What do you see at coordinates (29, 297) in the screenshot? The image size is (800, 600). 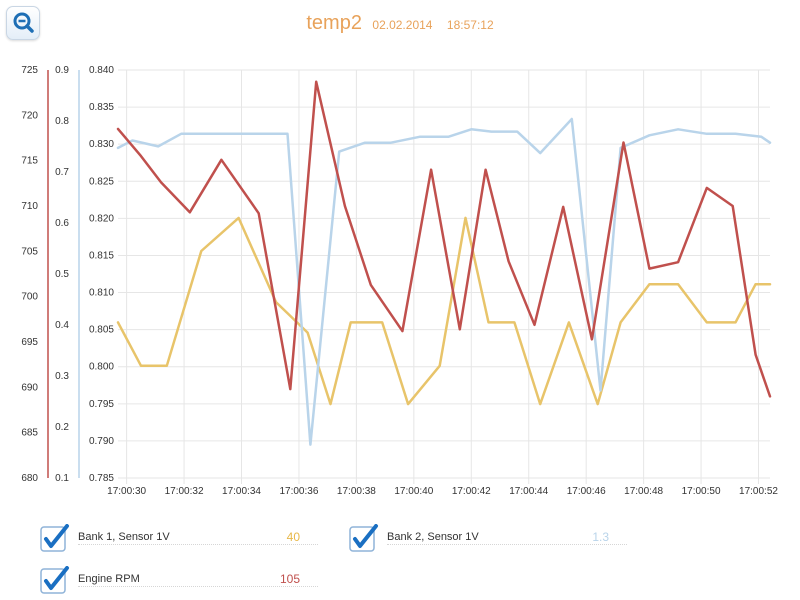 I see `y-tick-label-rpm: 700` at bounding box center [29, 297].